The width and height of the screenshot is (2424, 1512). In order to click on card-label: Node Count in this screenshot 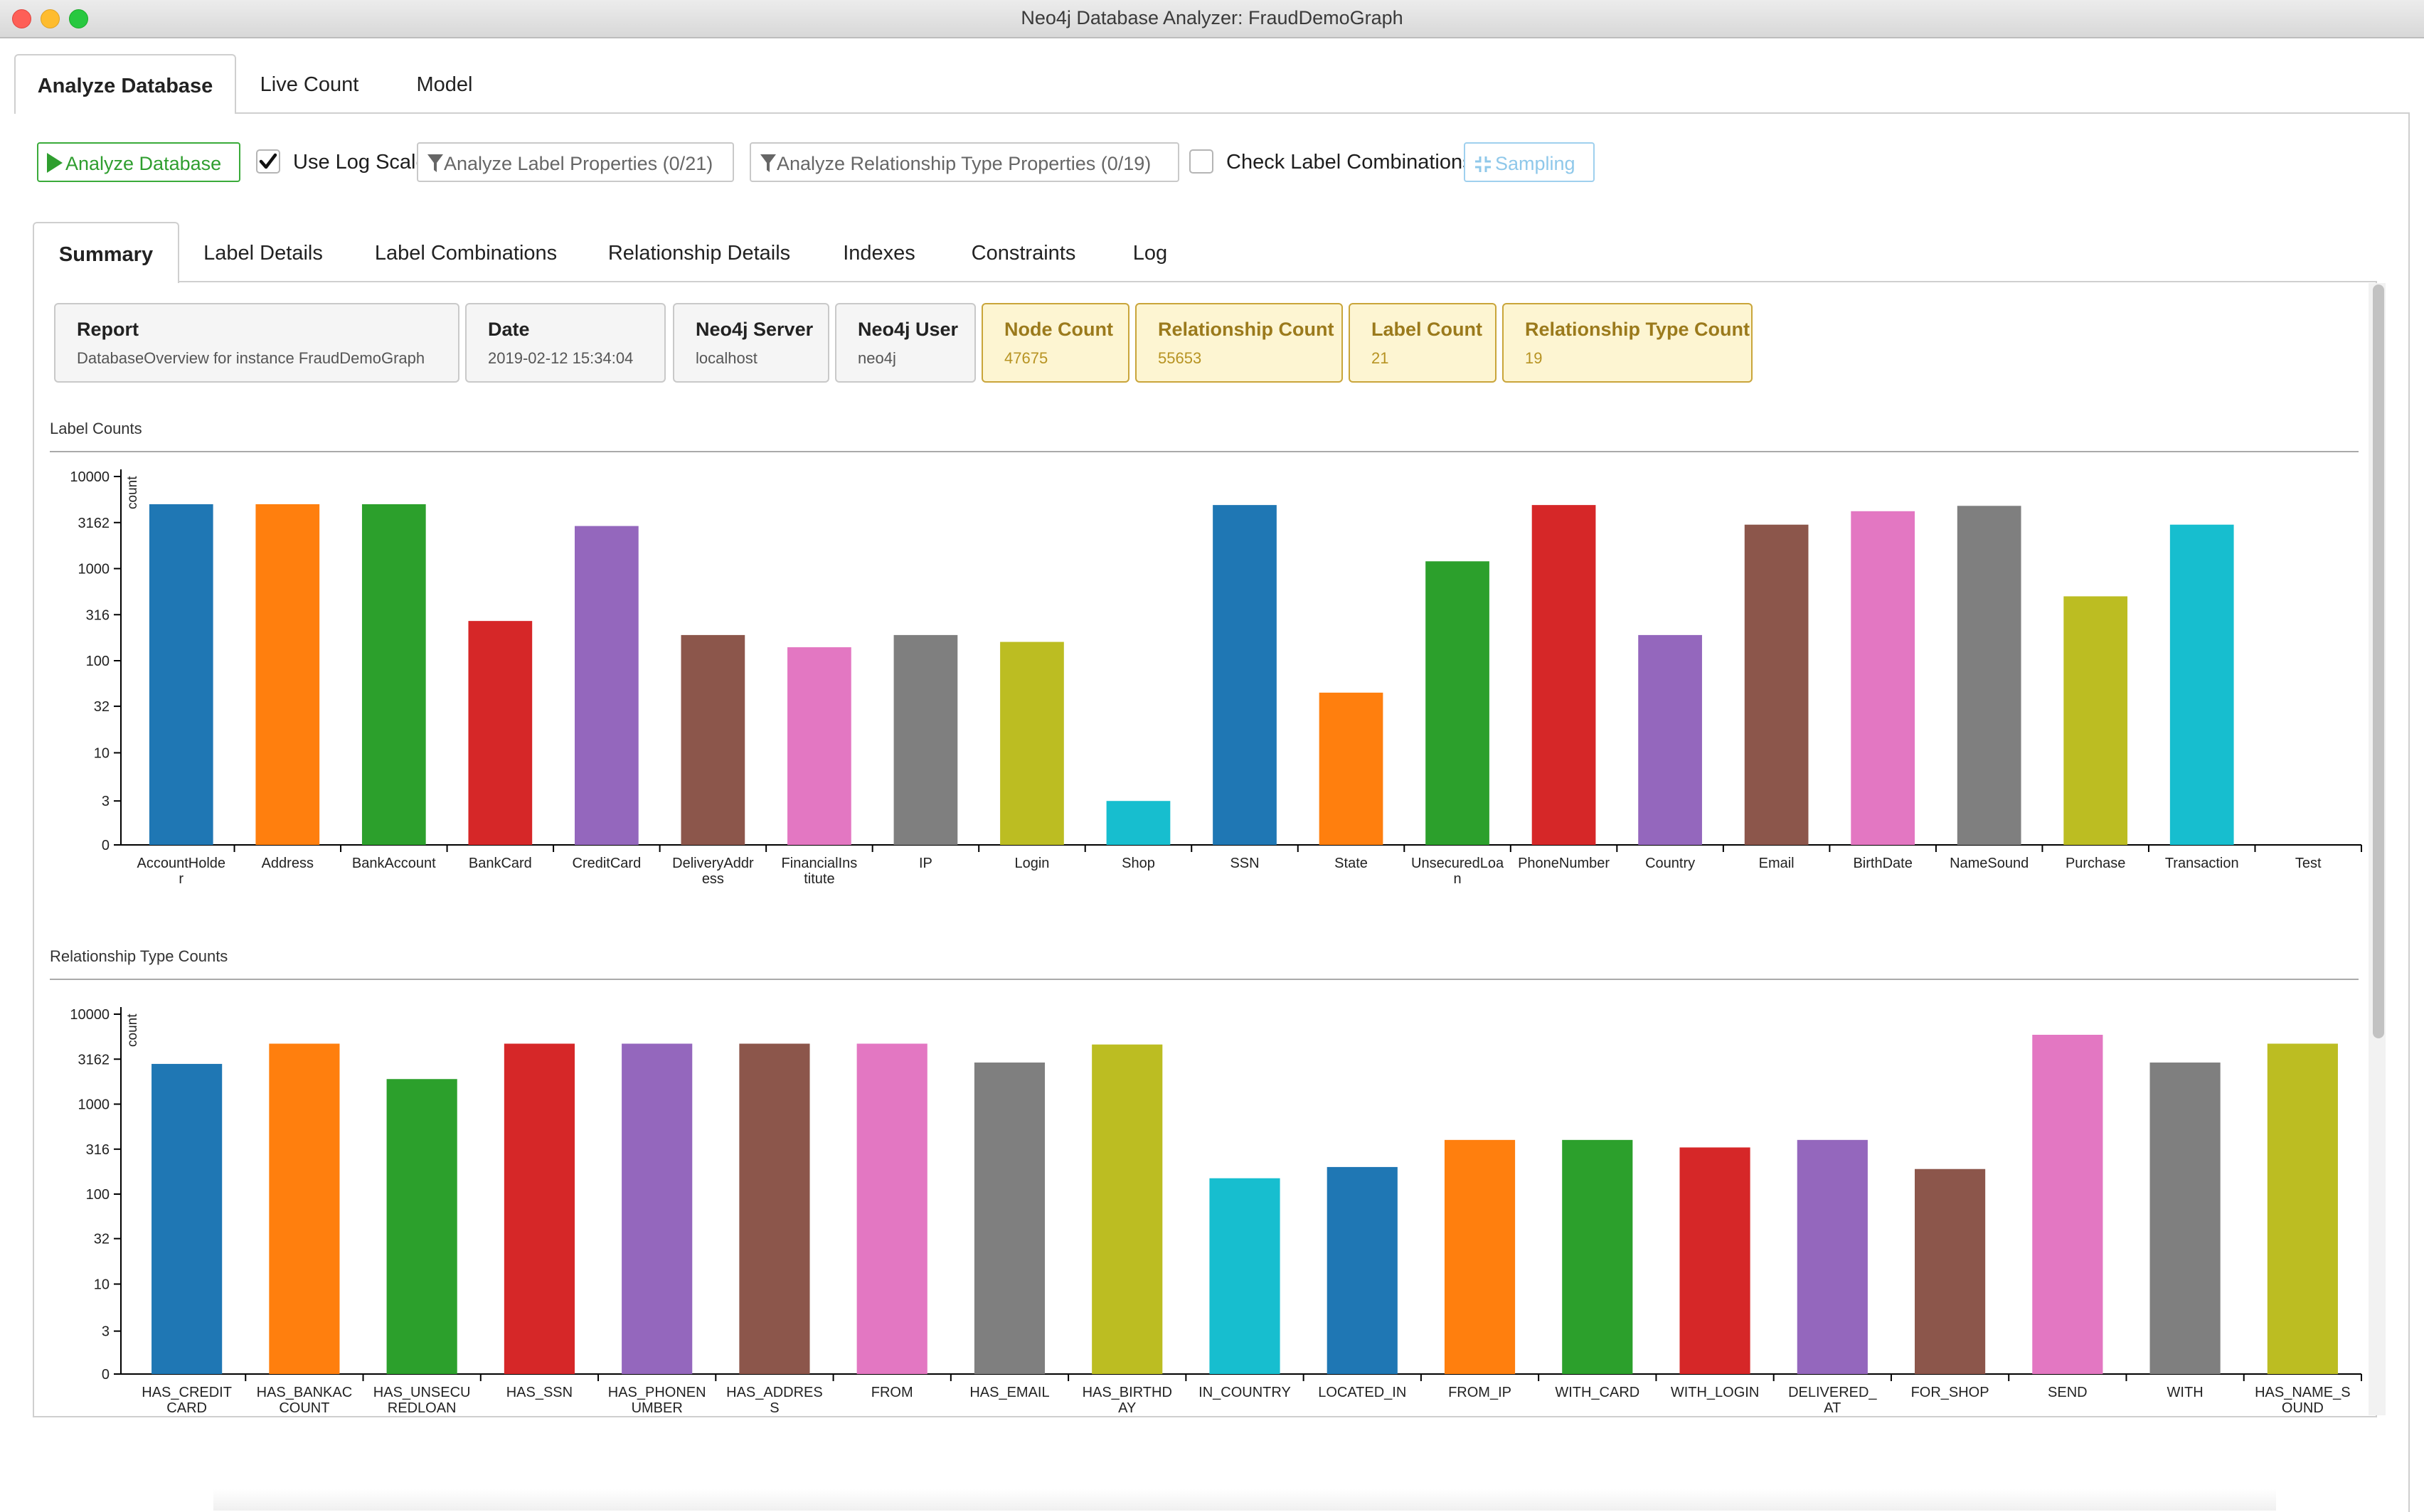, I will do `click(1058, 329)`.